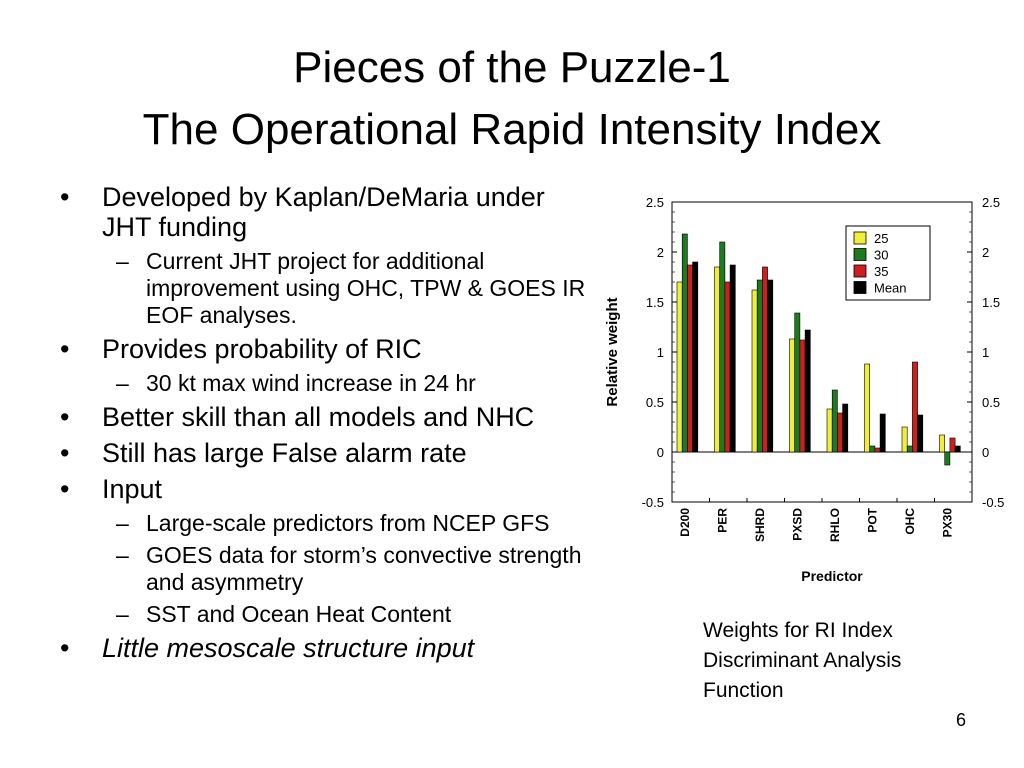 The image size is (1024, 768). What do you see at coordinates (655, 302) in the screenshot?
I see `y-tick-label: 1.5` at bounding box center [655, 302].